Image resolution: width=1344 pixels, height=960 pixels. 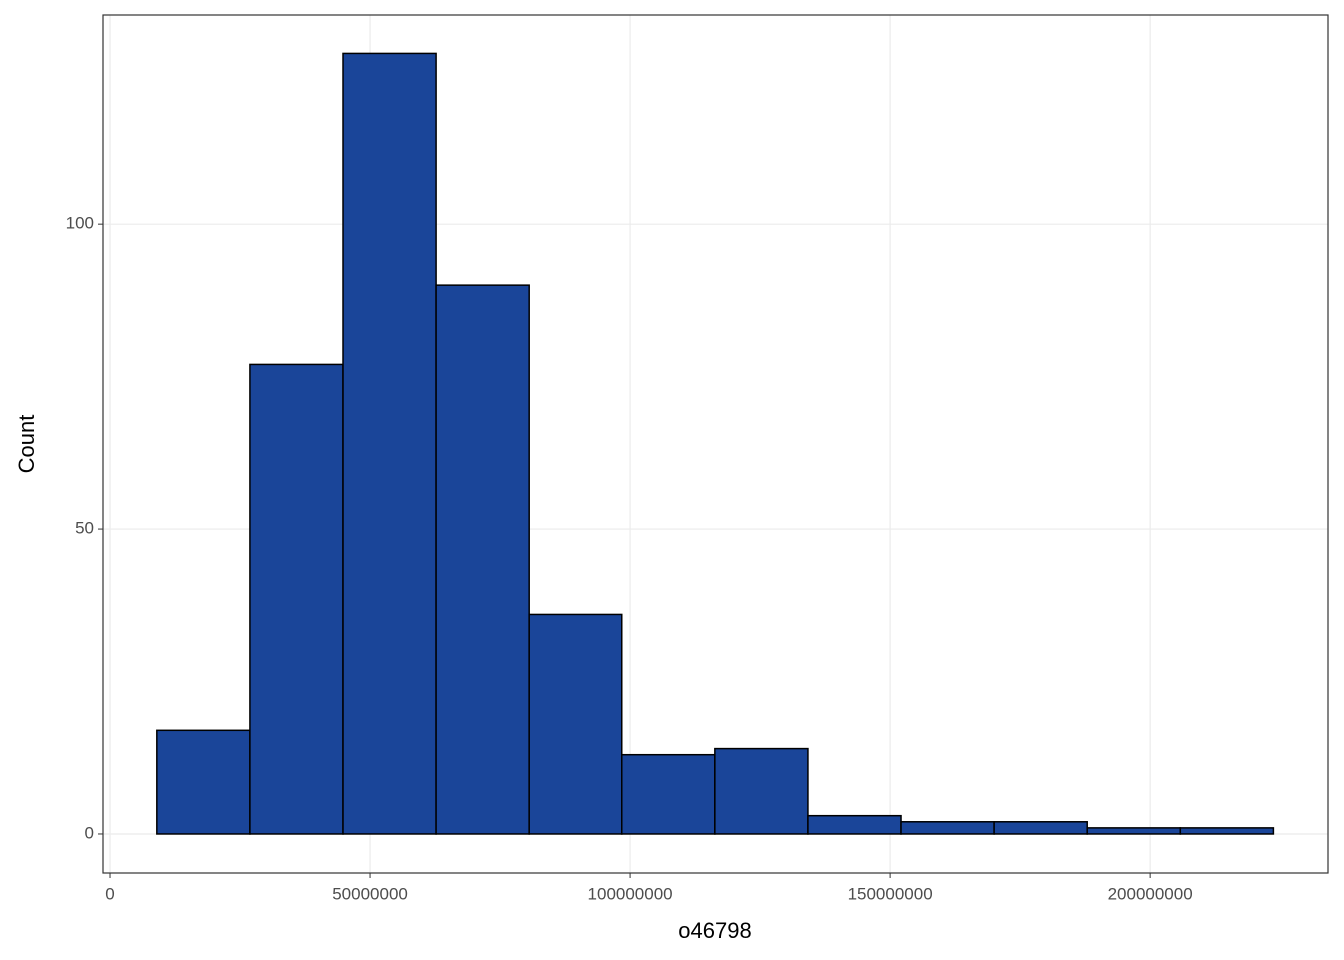 I want to click on y-axis-title: Count, so click(x=26, y=444).